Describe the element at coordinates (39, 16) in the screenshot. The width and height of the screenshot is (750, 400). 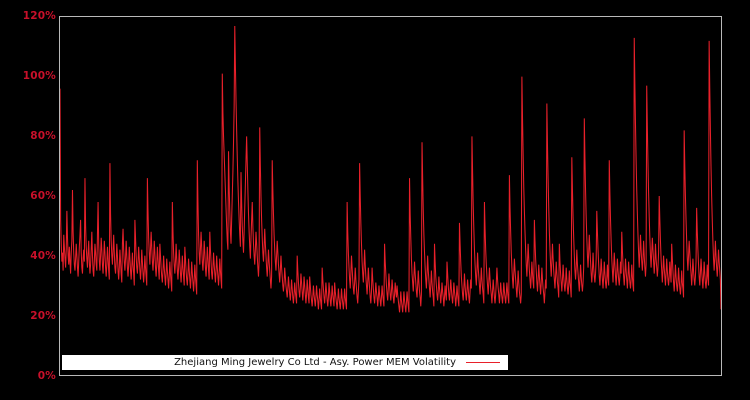
I see `y-tick-label-120: 120%` at that location.